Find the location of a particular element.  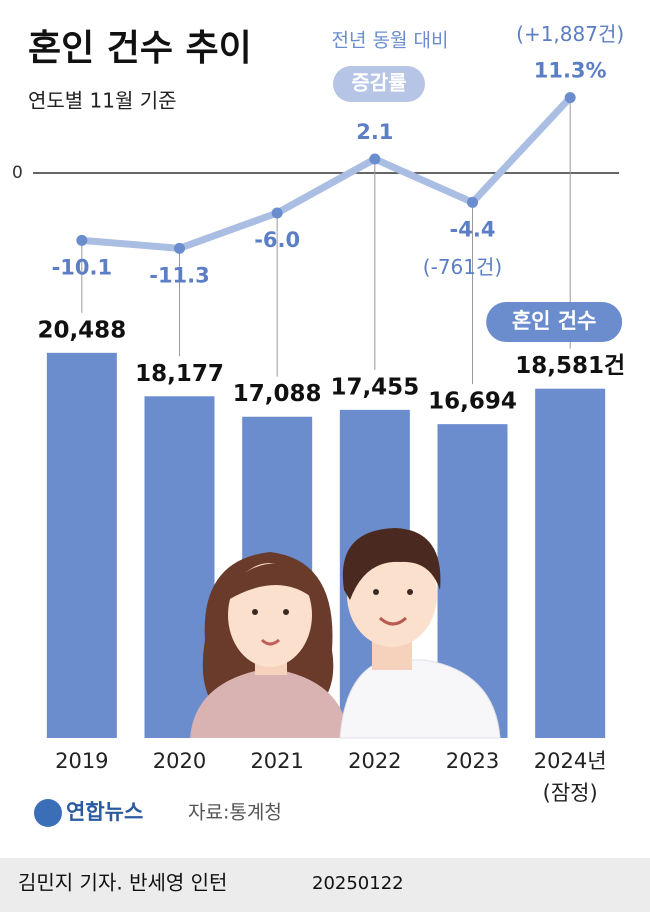

footer is located at coordinates (325, 885).